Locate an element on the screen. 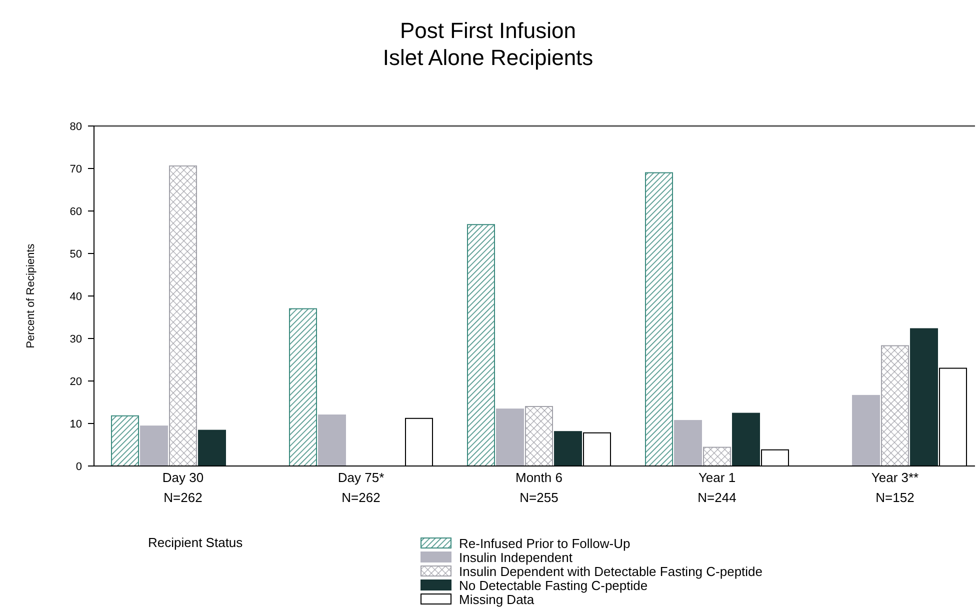 Image resolution: width=977 pixels, height=615 pixels. legend-title: Recipient Status is located at coordinates (196, 542).